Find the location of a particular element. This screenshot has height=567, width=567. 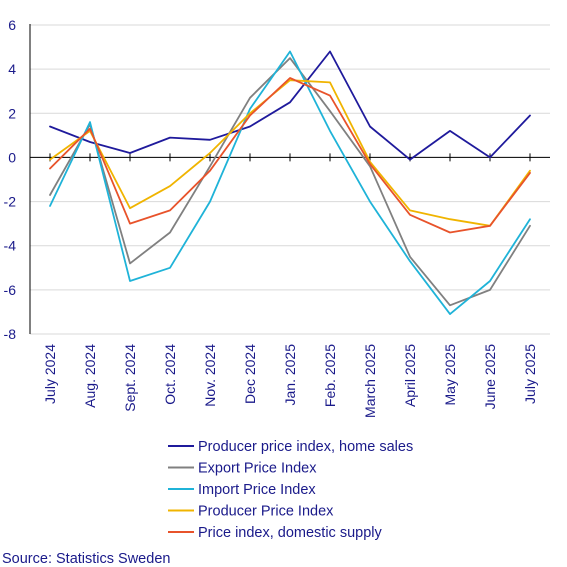

legend-label: Price index, domestic supply is located at coordinates (290, 533).